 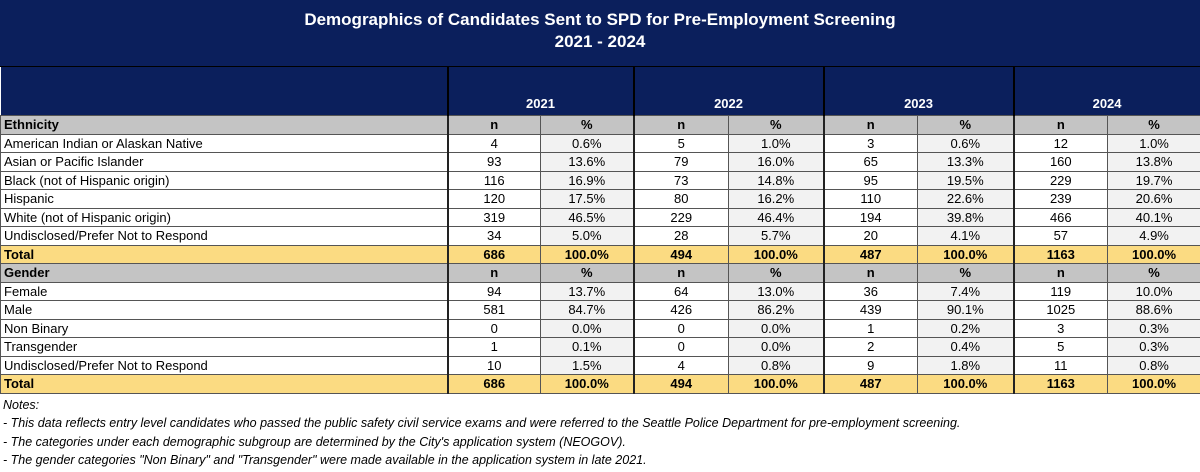 I want to click on row-label: Total, so click(x=224, y=384).